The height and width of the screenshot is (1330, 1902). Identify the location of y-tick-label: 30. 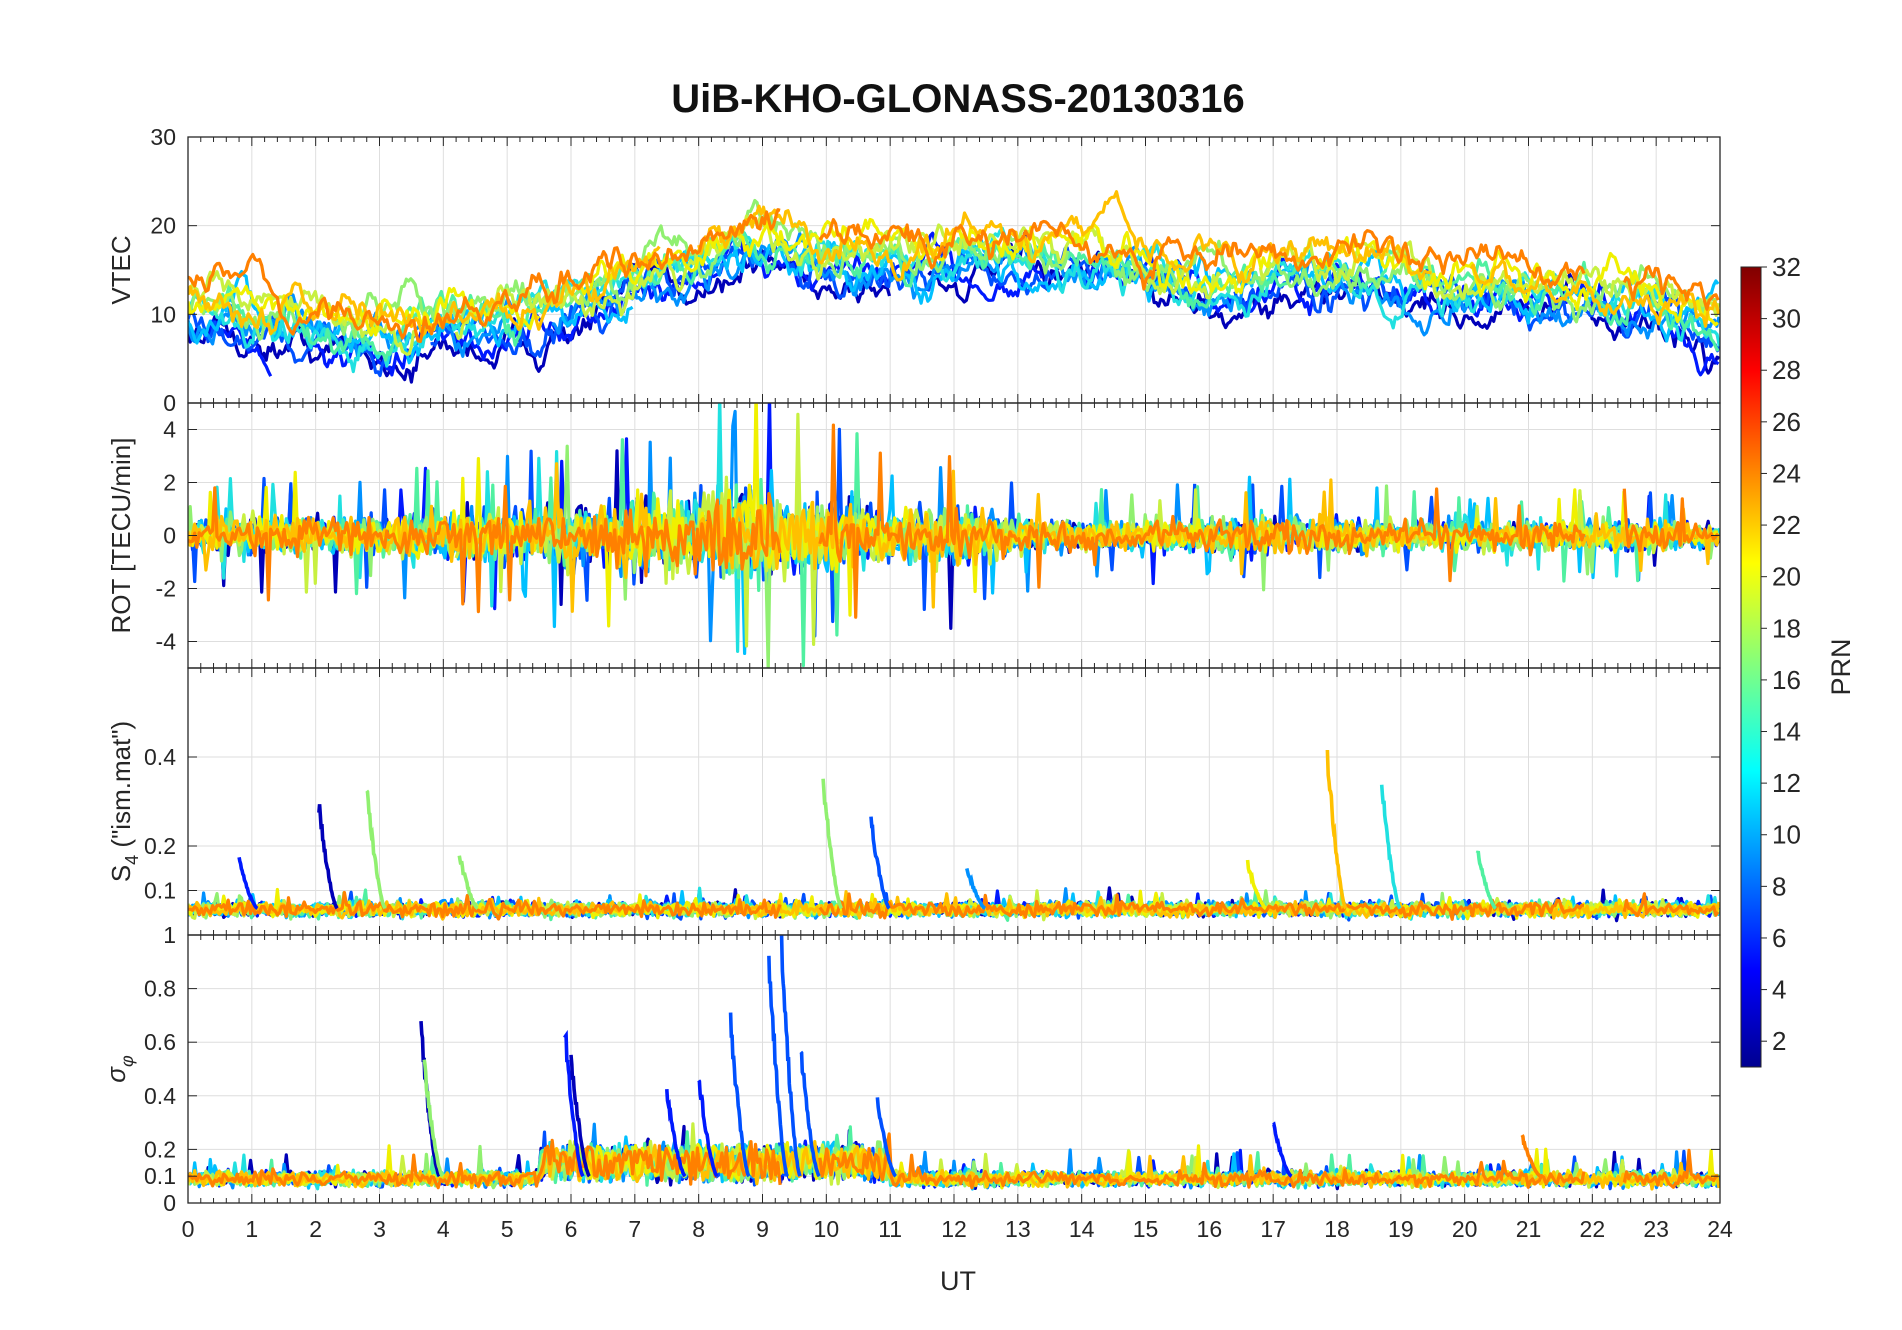
(163, 137).